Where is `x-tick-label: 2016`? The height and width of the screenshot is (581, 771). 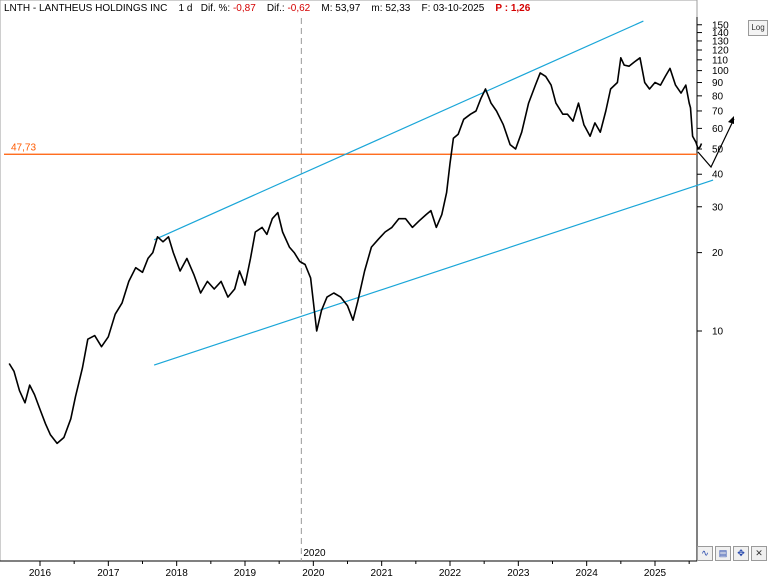 x-tick-label: 2016 is located at coordinates (40, 573).